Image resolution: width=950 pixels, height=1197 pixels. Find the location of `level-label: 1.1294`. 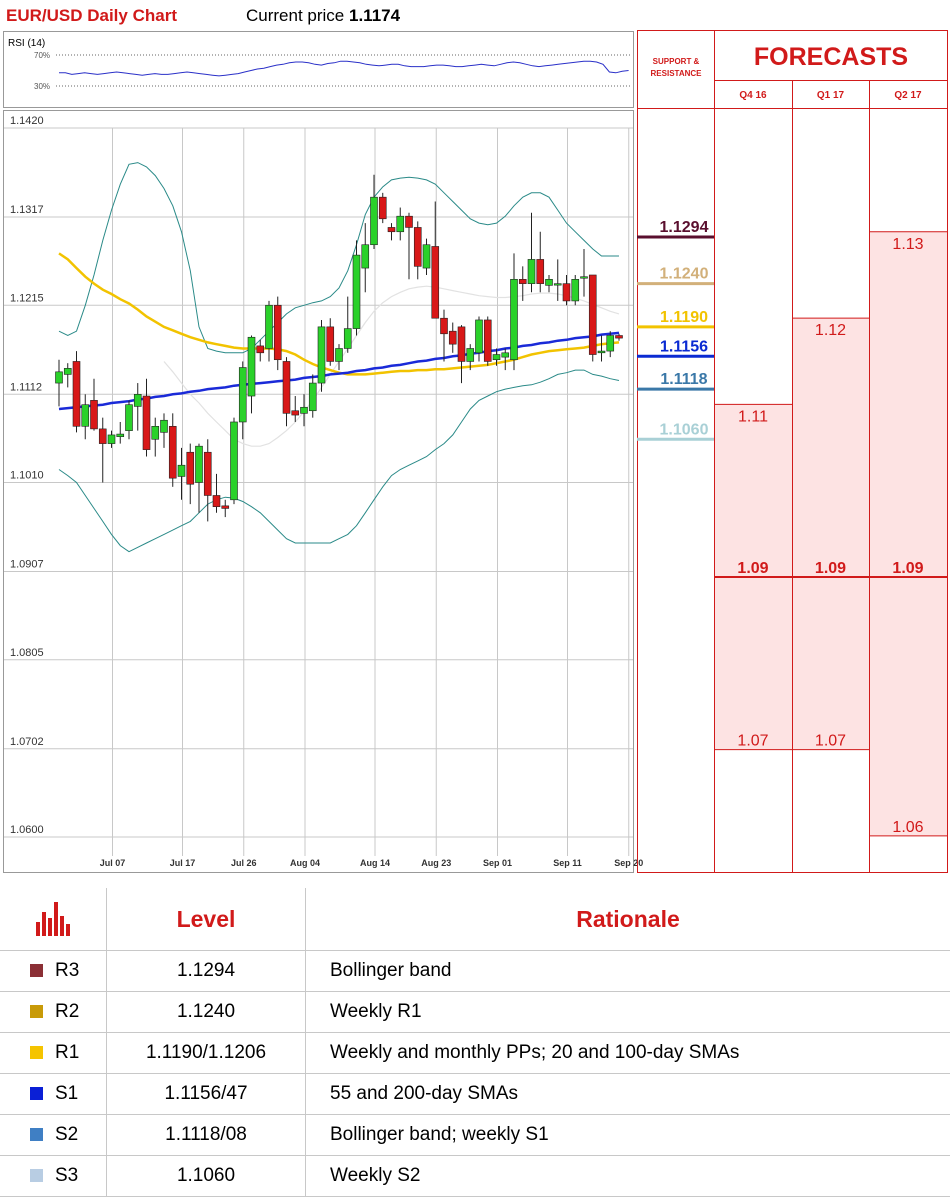

level-label: 1.1294 is located at coordinates (684, 227).